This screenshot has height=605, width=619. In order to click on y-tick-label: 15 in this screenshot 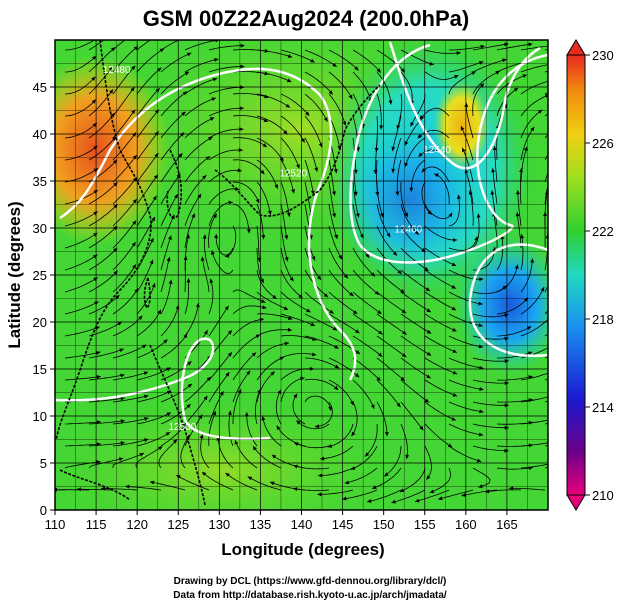, I will do `click(40, 369)`.